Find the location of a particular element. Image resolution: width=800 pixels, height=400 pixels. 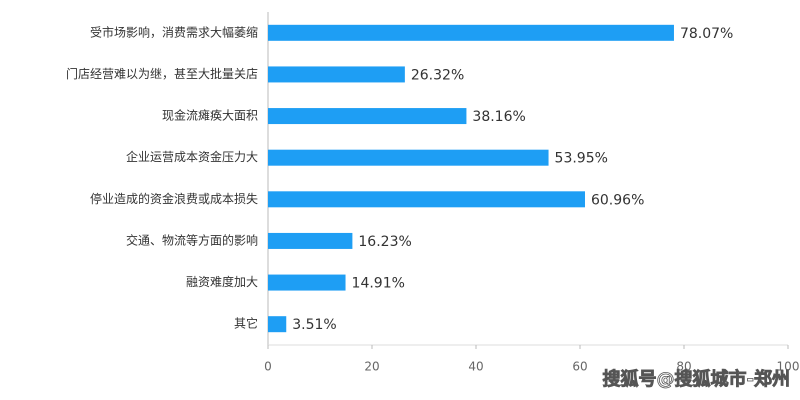

y-tick-label: 其它 is located at coordinates (246, 323).